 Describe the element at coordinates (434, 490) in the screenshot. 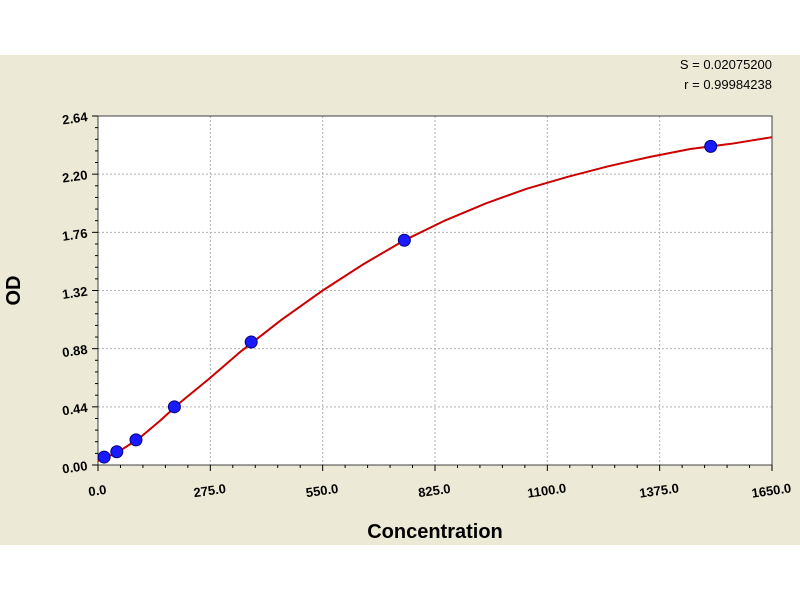

I see `x-tick-label: 825.0` at that location.